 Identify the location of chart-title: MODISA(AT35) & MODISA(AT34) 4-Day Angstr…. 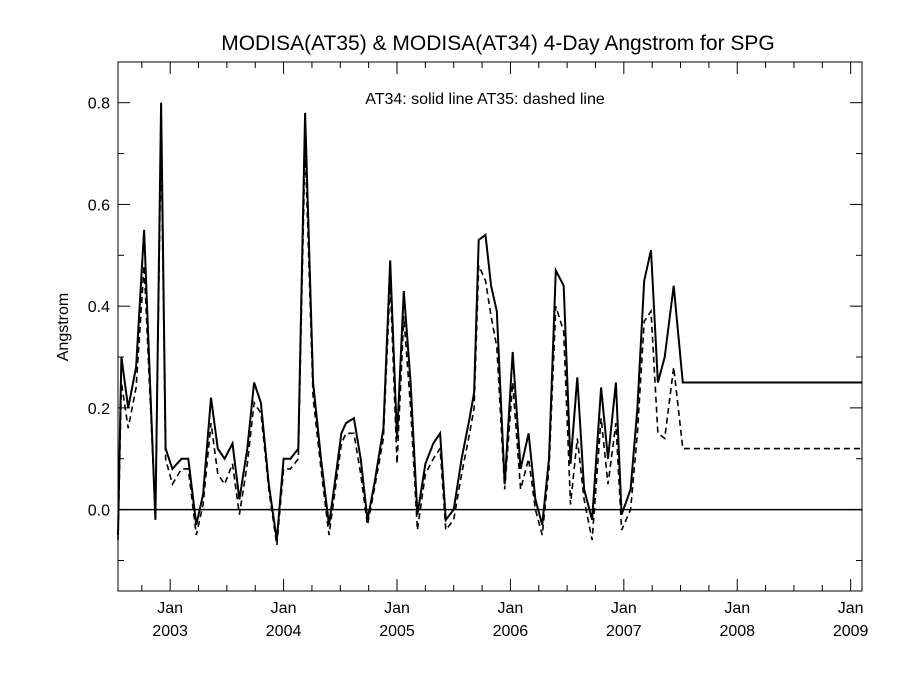
(498, 43).